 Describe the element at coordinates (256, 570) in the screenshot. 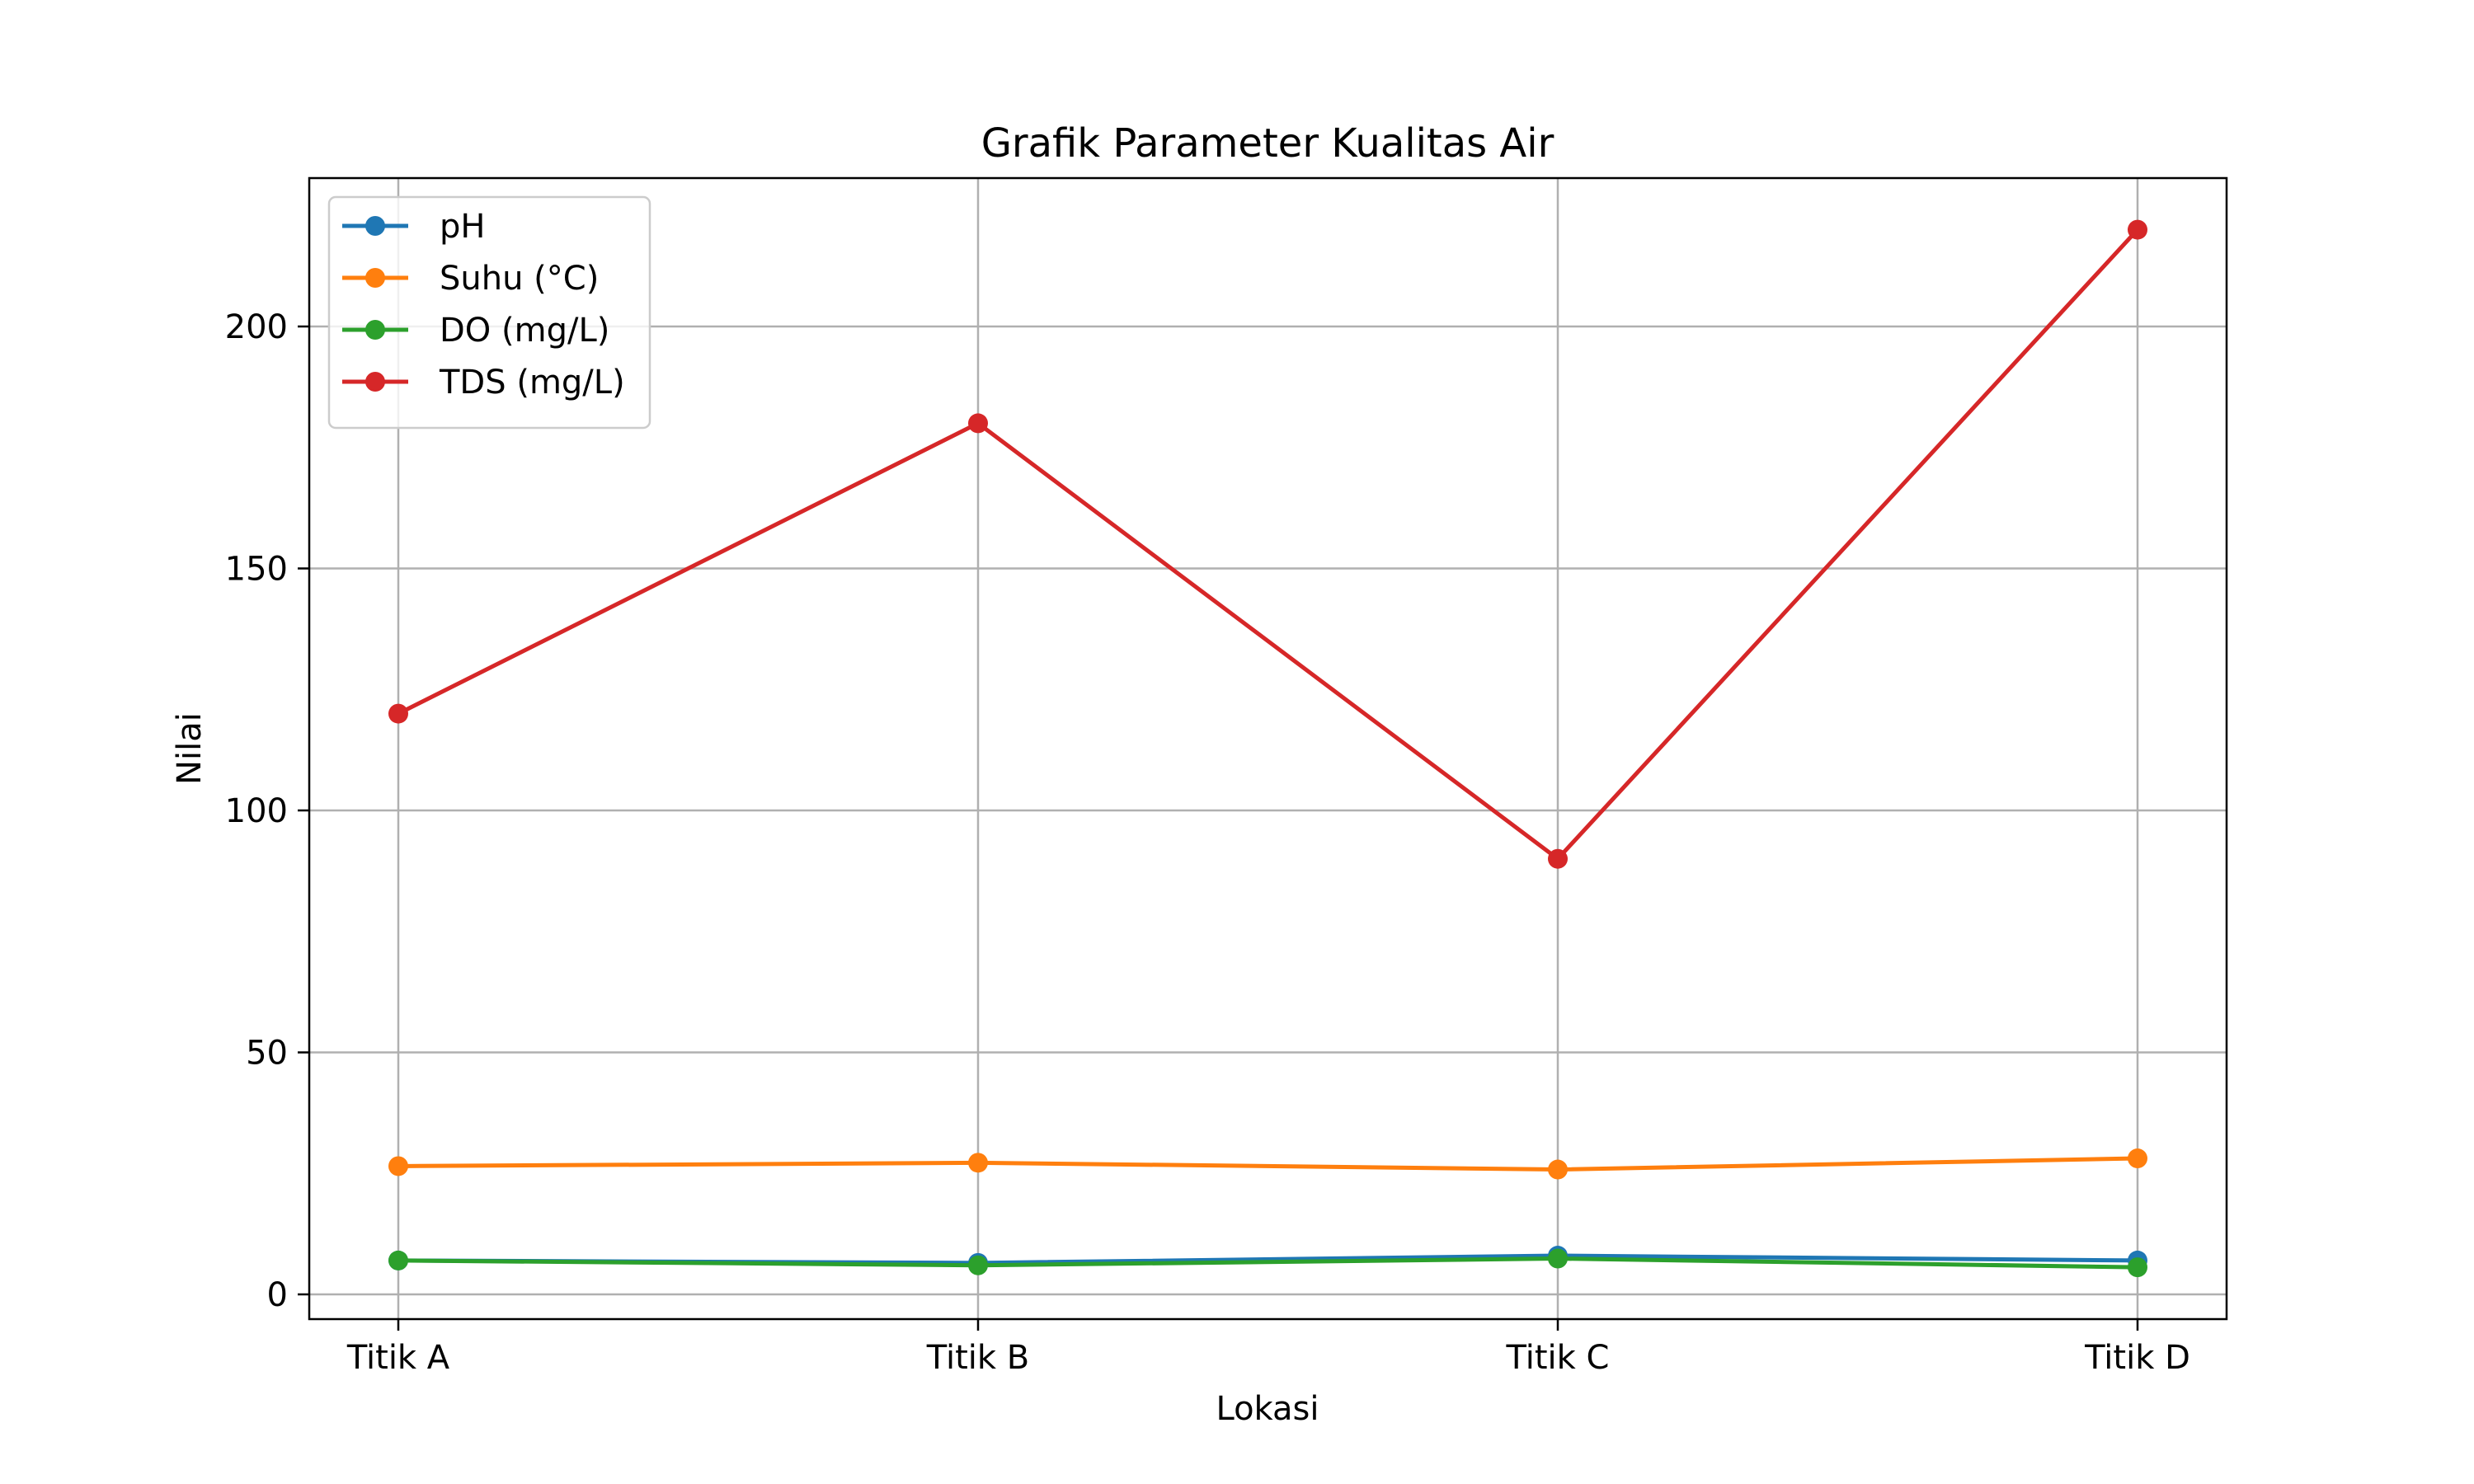

I see `y-tick-label: 150` at that location.